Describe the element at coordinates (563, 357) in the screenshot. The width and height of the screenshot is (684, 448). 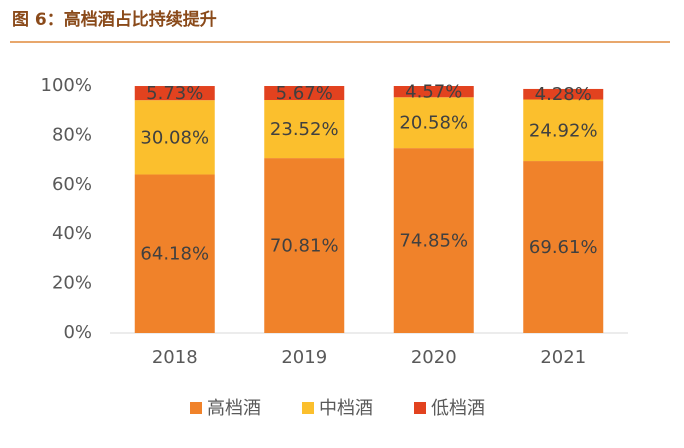
I see `x-tick-label: 2021` at that location.